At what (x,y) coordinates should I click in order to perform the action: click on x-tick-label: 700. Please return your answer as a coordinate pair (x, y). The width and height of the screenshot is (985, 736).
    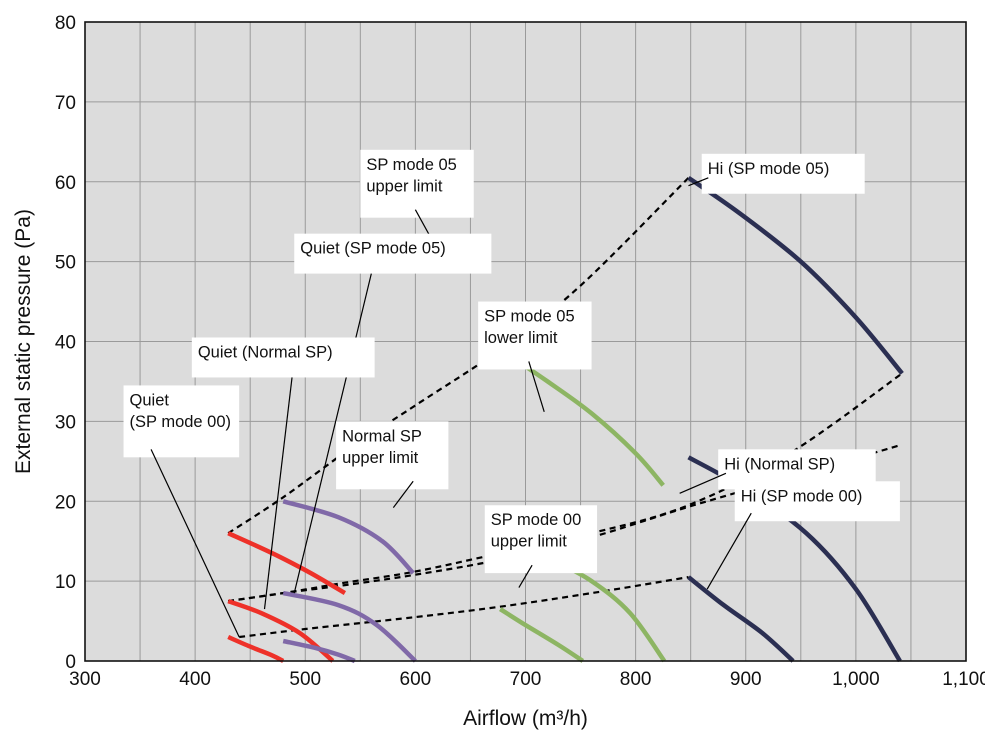
    Looking at the image, I should click on (526, 679).